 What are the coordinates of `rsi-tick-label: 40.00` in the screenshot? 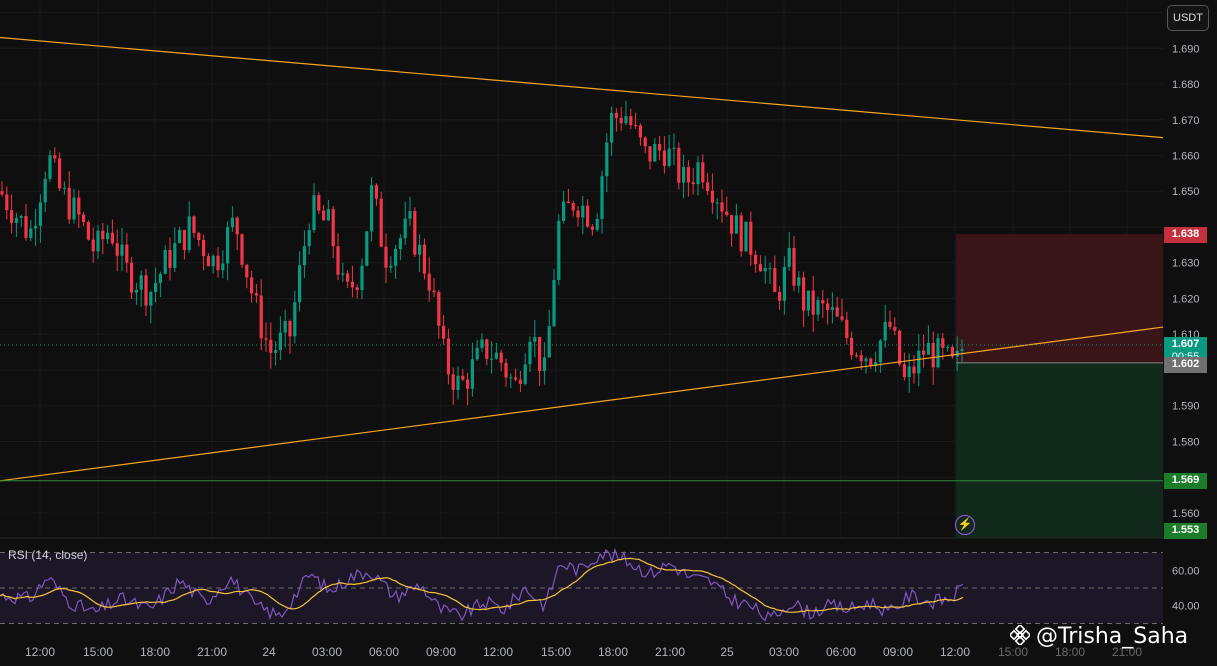 It's located at (1186, 607).